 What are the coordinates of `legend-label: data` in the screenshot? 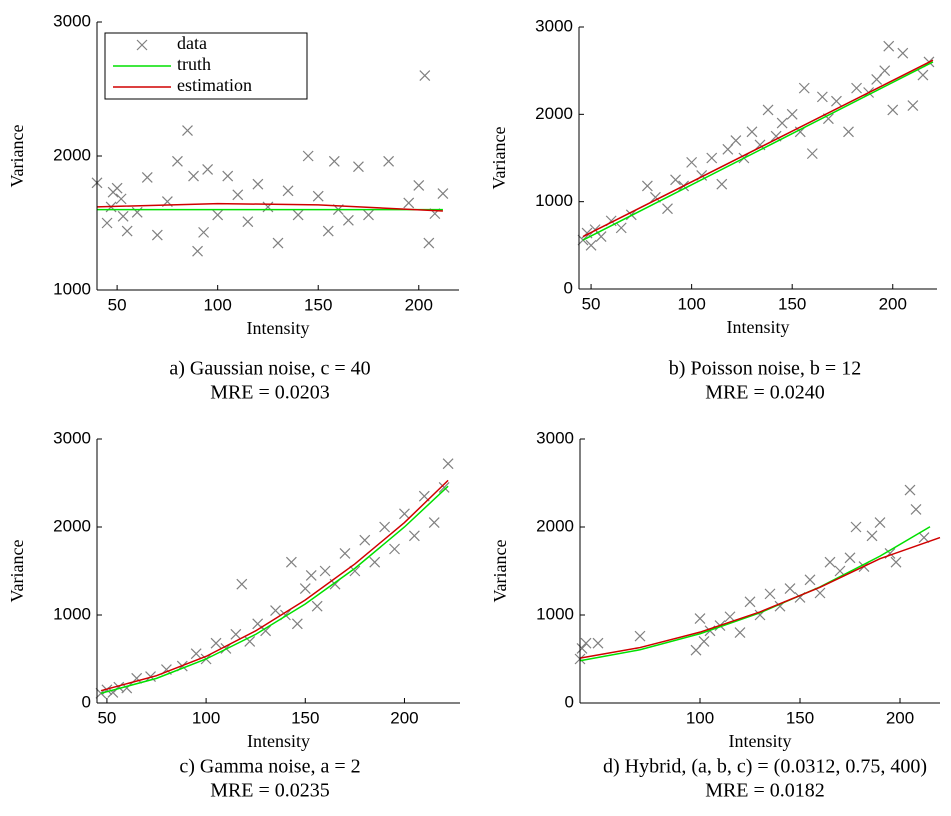 It's located at (192, 43).